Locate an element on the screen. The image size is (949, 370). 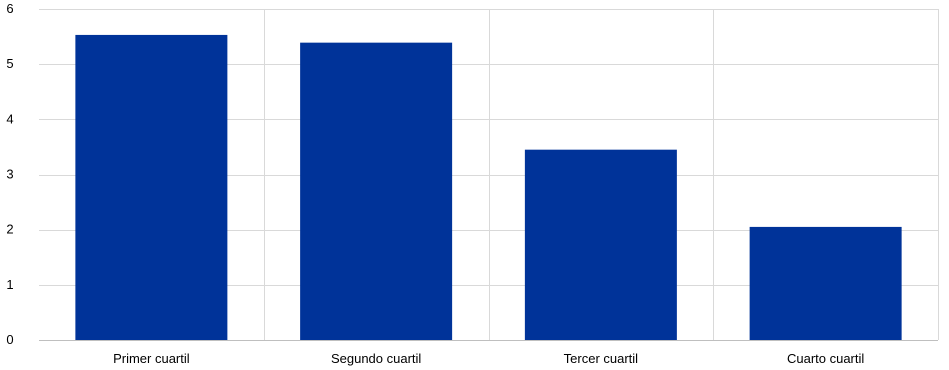
x-tick-label: Cuarto cuartil is located at coordinates (825, 358).